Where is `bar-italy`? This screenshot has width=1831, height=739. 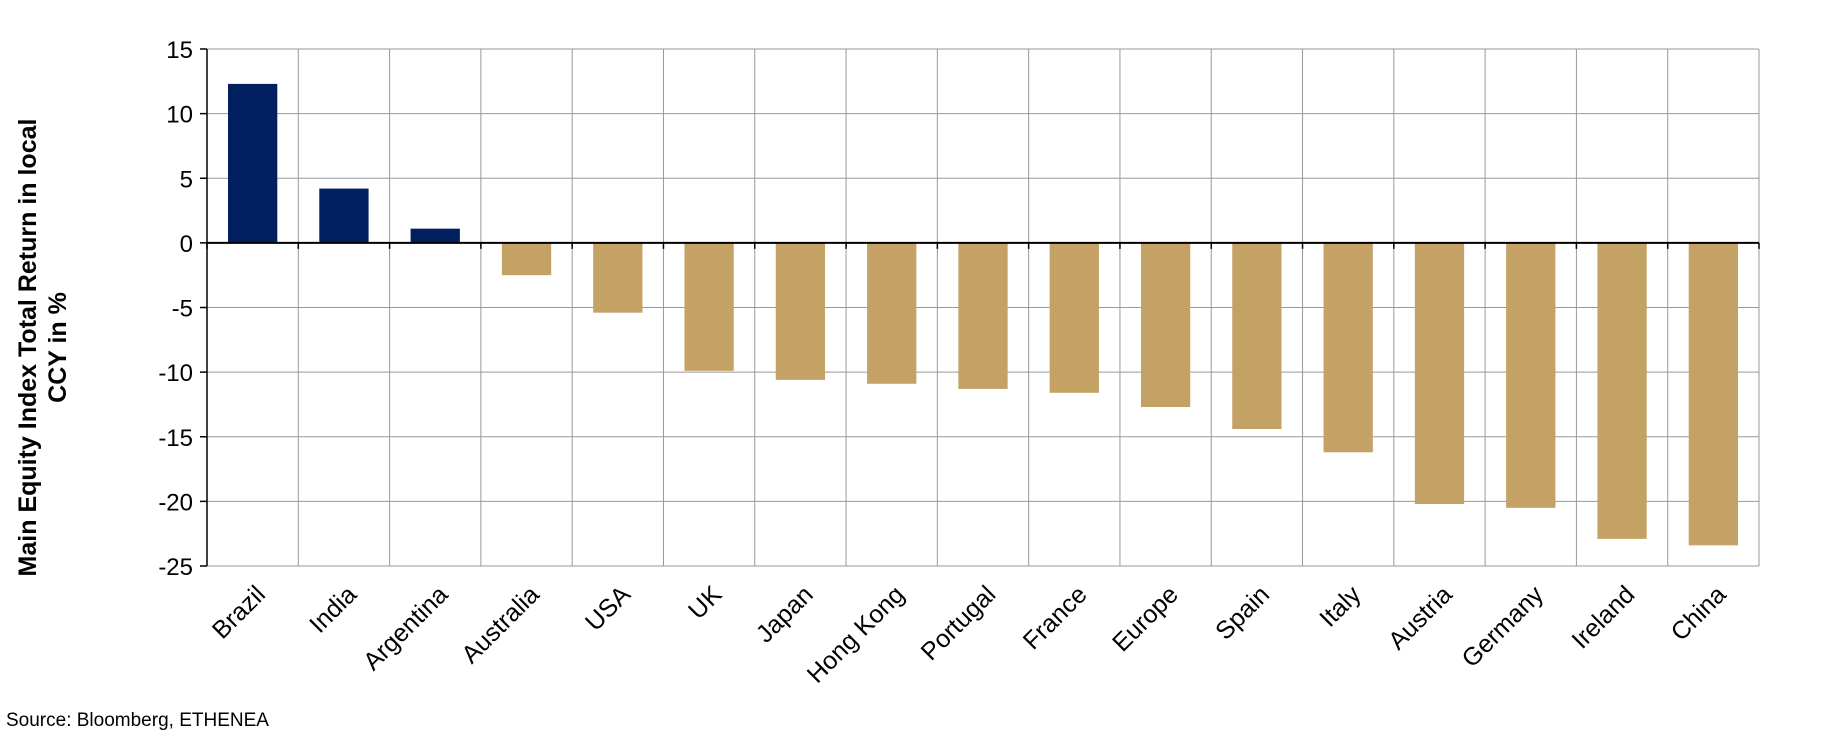 bar-italy is located at coordinates (1348, 347).